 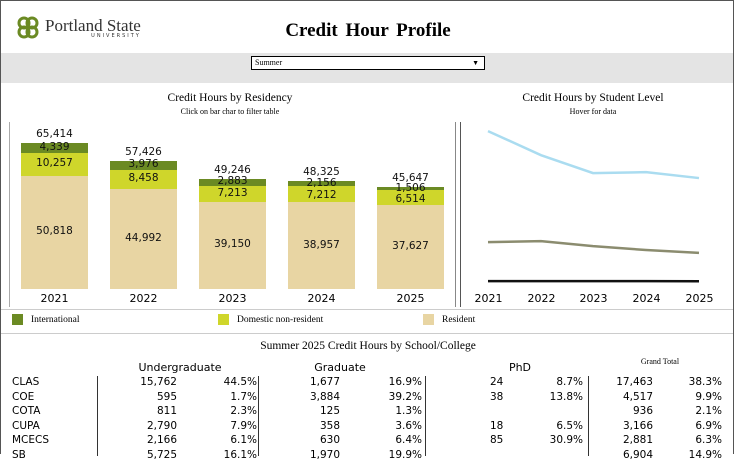 I want to click on table-cell: 16.1%, so click(x=217, y=455).